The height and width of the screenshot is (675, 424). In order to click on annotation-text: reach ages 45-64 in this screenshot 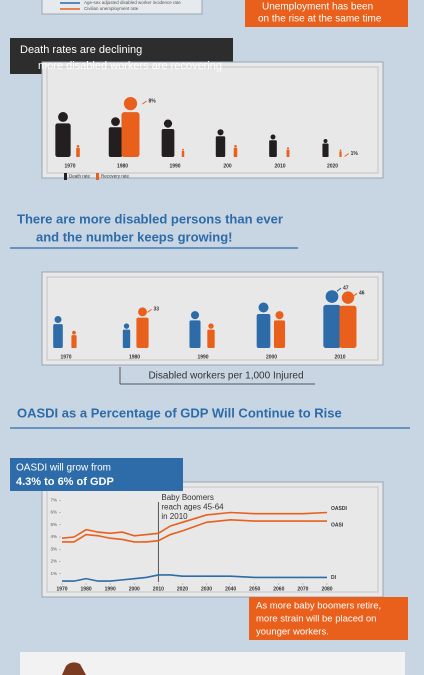, I will do `click(192, 507)`.